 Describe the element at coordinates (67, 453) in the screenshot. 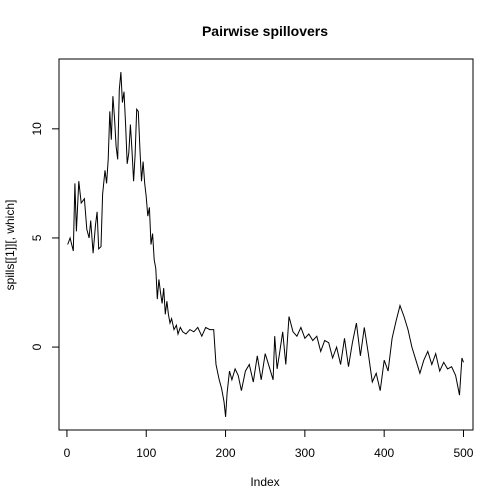

I see `x-tick-label: 0` at that location.